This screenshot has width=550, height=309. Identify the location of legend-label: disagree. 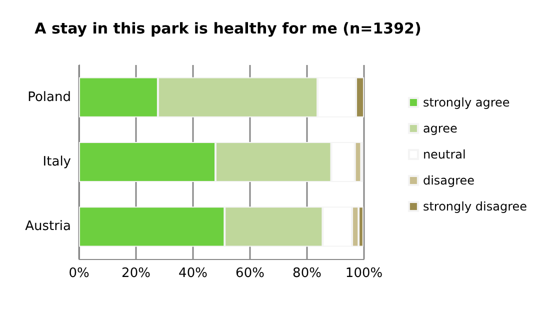
(448, 181).